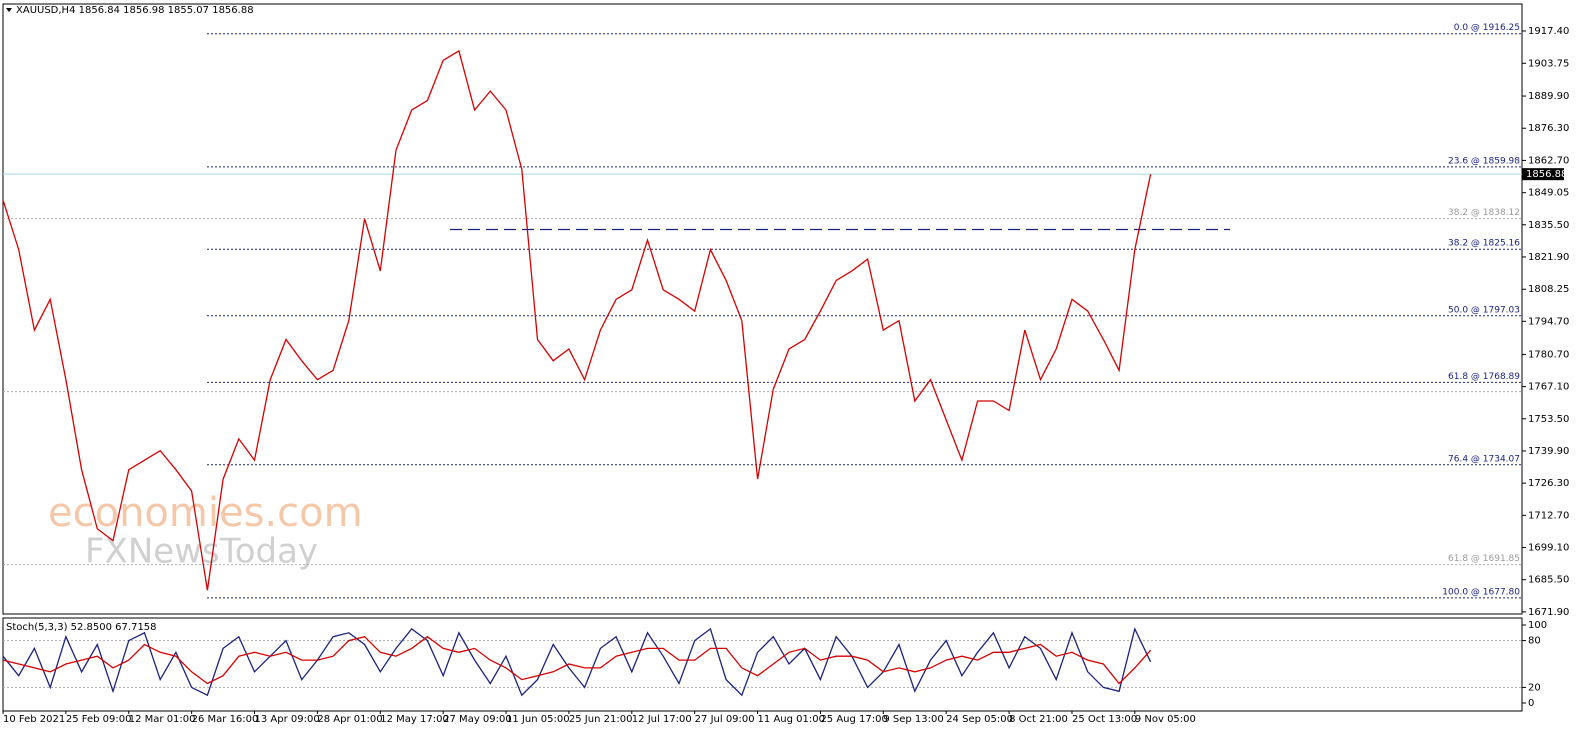 The width and height of the screenshot is (1596, 743). What do you see at coordinates (1484, 310) in the screenshot?
I see `fib-label: 50.0 @ 1797.03` at bounding box center [1484, 310].